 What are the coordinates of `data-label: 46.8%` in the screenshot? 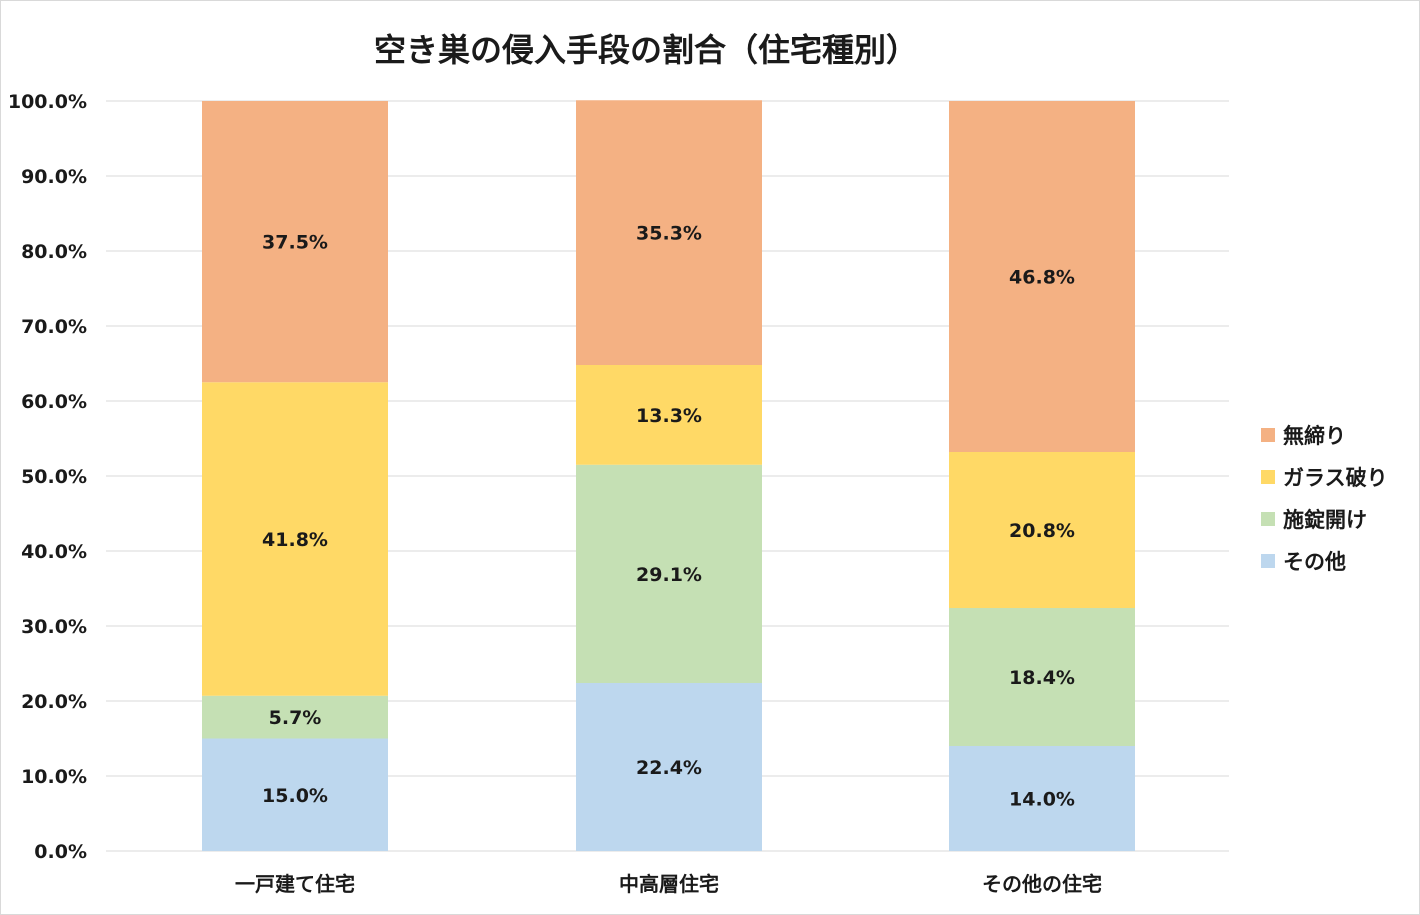 It's located at (1042, 278).